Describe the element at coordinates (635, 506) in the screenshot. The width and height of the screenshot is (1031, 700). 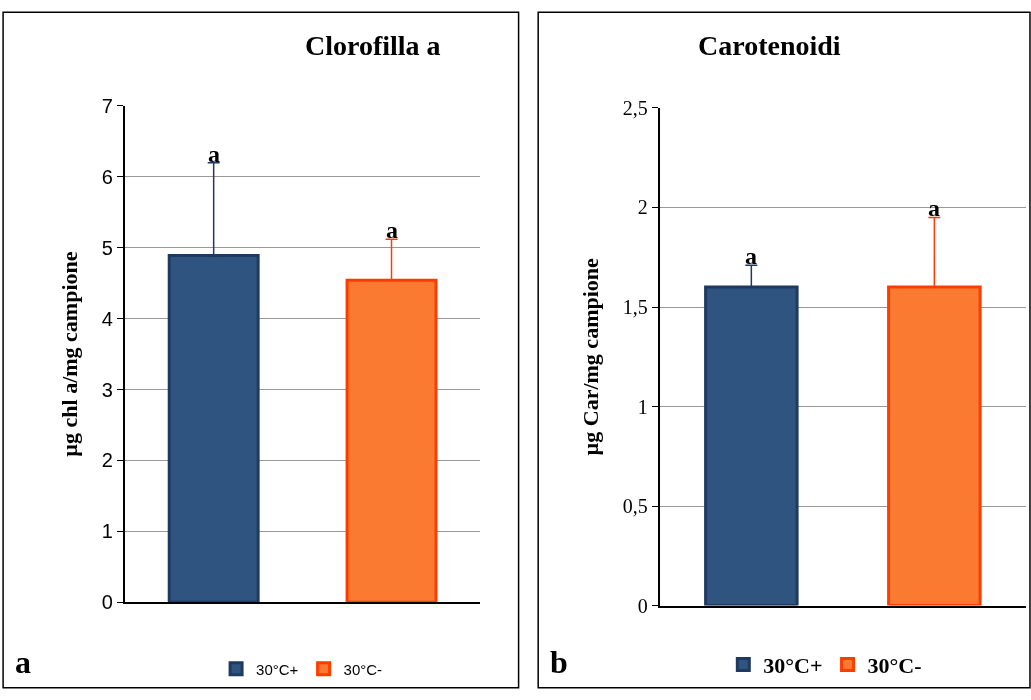
I see `y-tick-label: 0,5` at that location.